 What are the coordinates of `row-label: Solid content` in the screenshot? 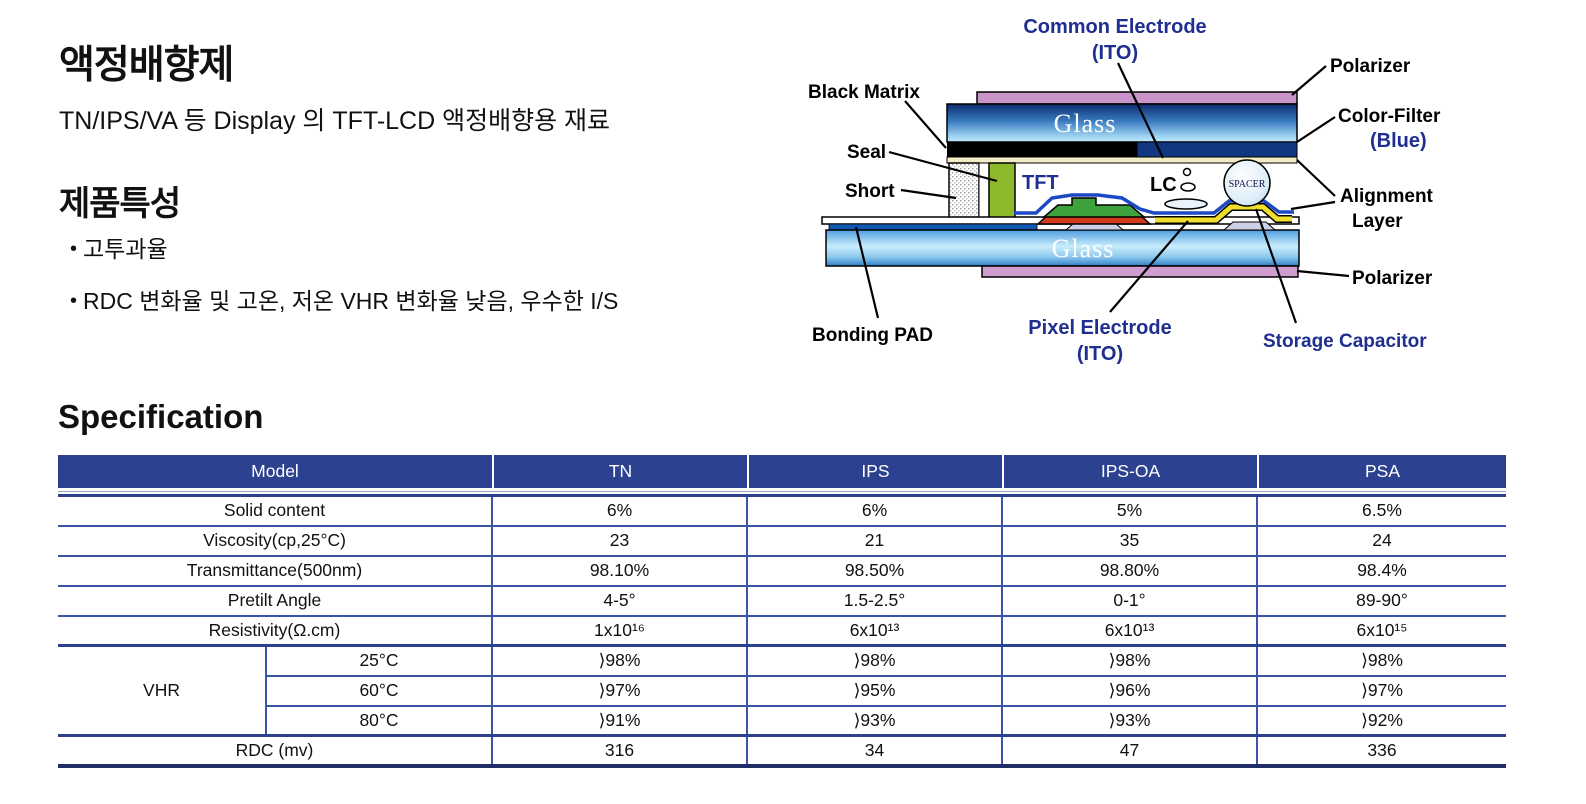 It's located at (275, 510).